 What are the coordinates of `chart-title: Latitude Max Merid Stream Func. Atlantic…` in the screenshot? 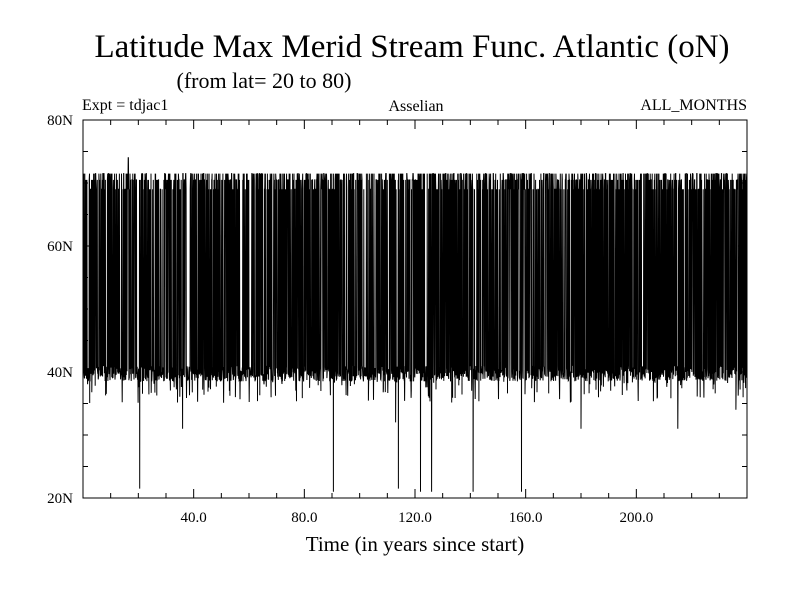 It's located at (411, 47).